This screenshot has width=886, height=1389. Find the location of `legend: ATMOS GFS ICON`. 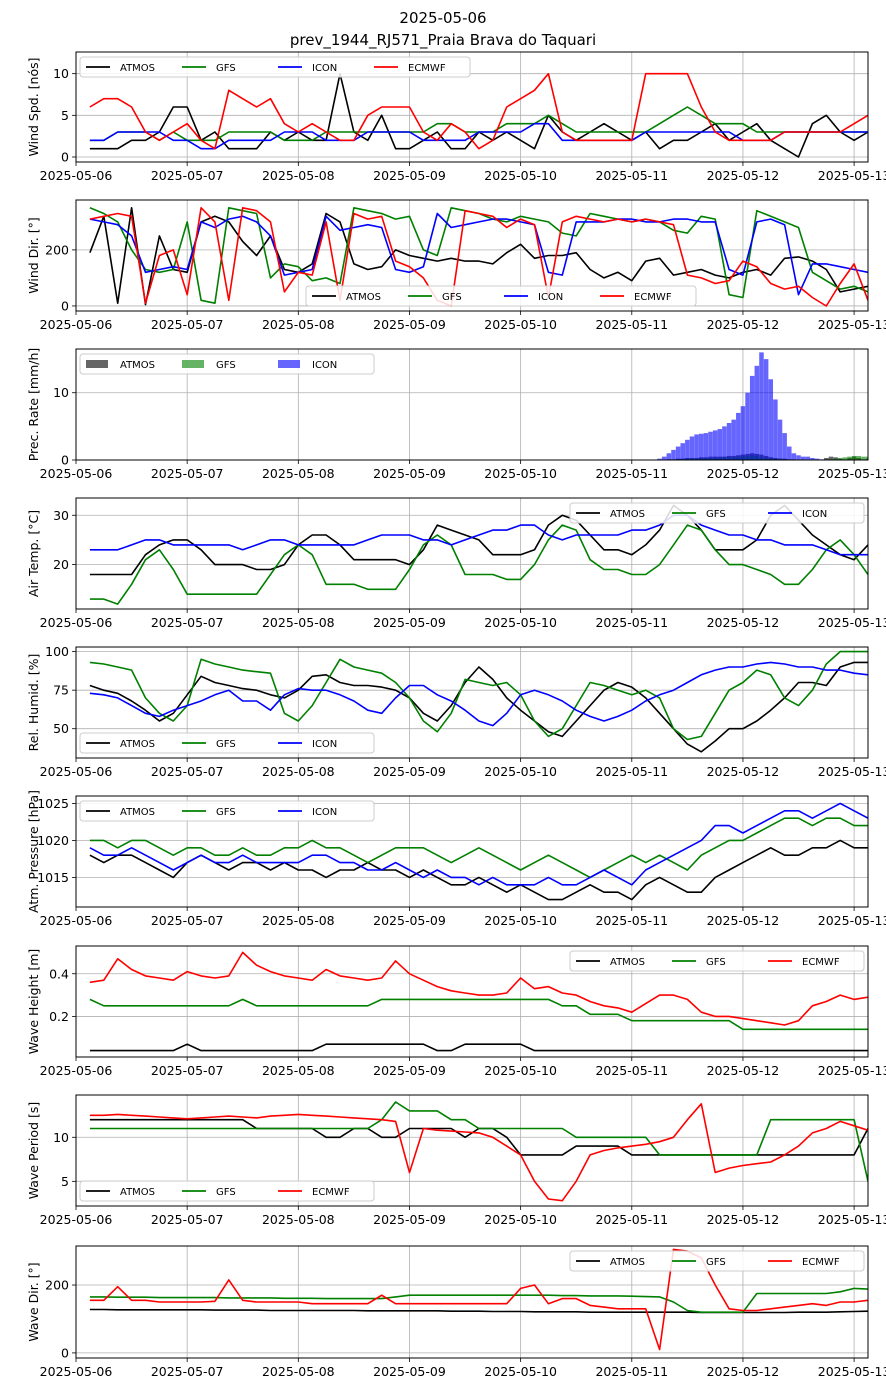

legend: ATMOS GFS ICON is located at coordinates (717, 513).